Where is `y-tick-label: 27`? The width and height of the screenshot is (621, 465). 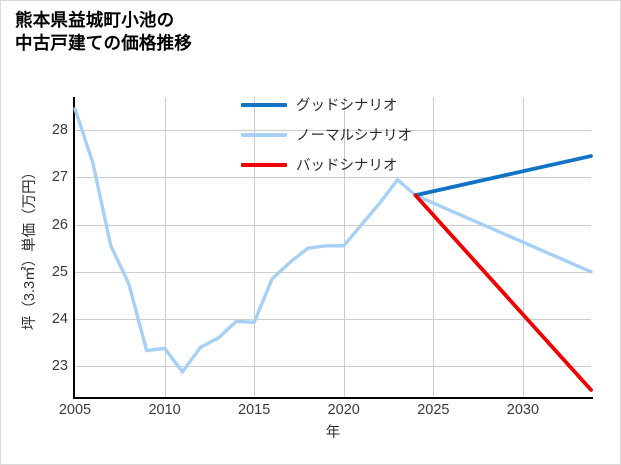
y-tick-label: 27 is located at coordinates (59, 177).